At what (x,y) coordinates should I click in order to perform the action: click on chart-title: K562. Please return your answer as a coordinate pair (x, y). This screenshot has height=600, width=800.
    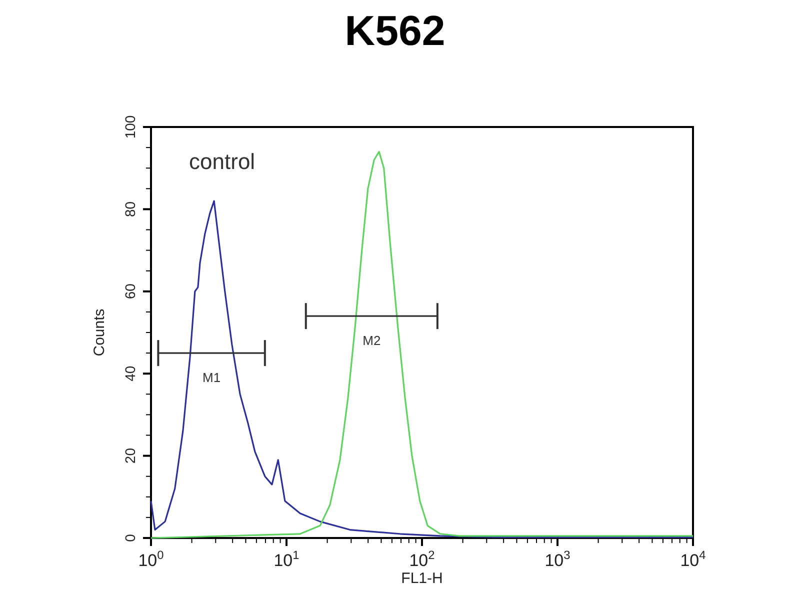
    Looking at the image, I should click on (395, 30).